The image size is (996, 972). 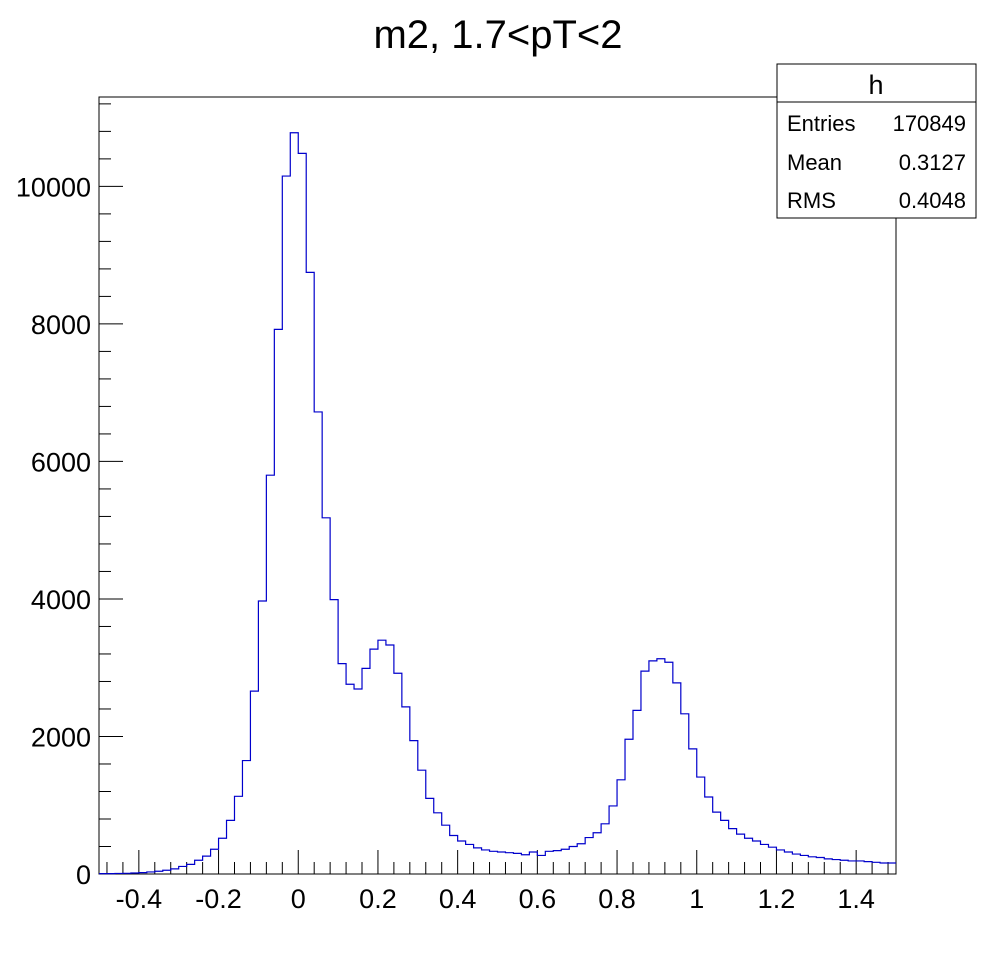 What do you see at coordinates (932, 200) in the screenshot?
I see `stat-rms-value: 0.4048` at bounding box center [932, 200].